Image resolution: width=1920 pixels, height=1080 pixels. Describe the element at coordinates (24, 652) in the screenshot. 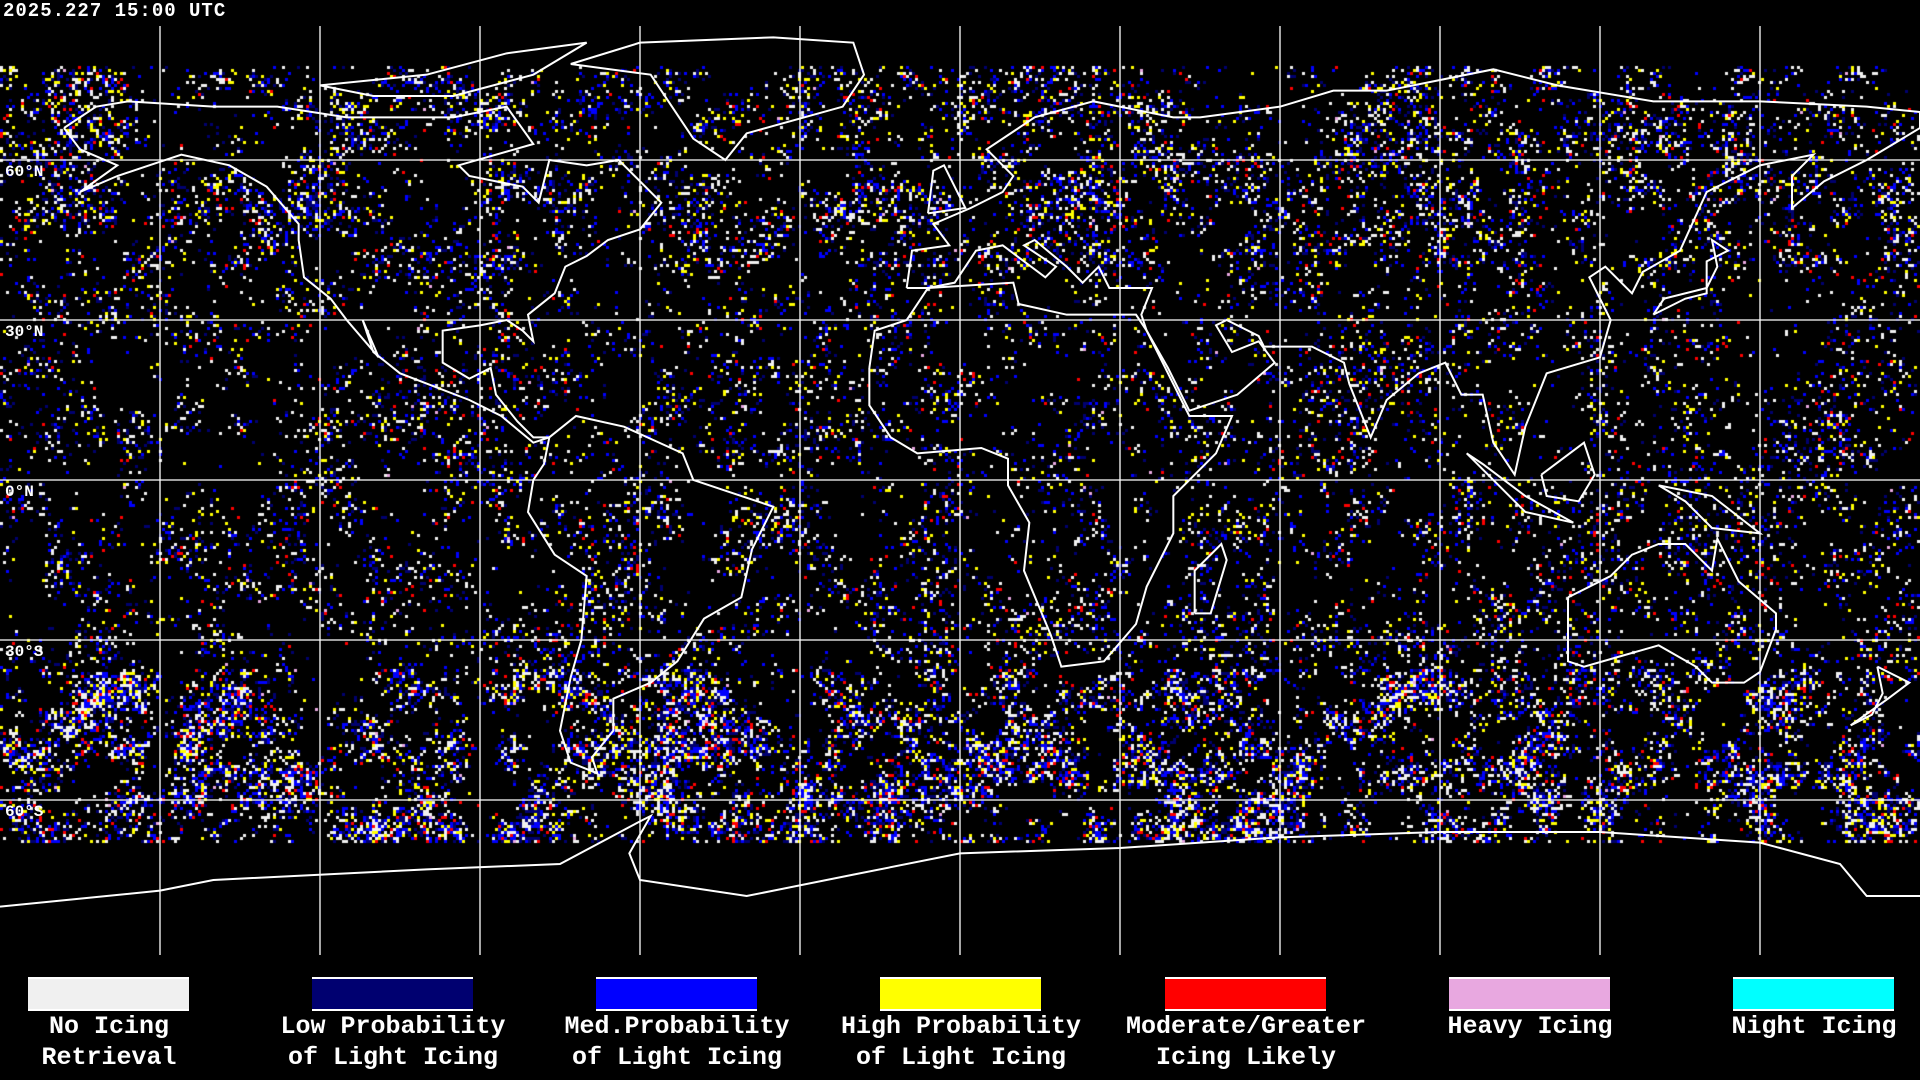

I see `lat-label-30s: 30°S` at that location.